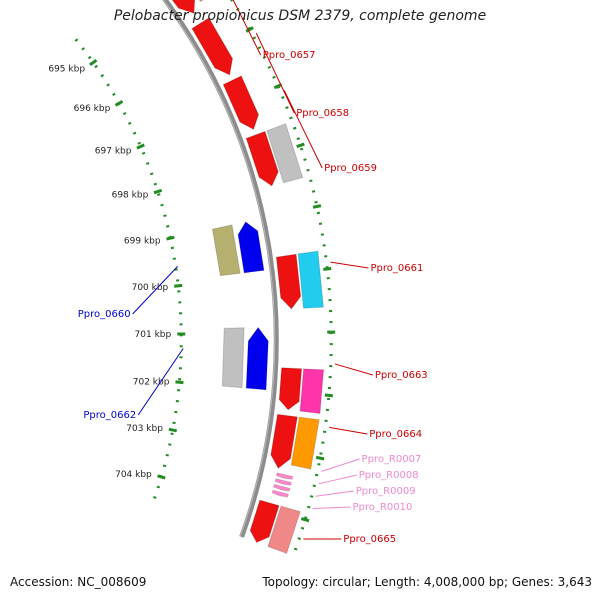 The image size is (600, 600). I want to click on tick-label: 695 kbp, so click(66, 69).